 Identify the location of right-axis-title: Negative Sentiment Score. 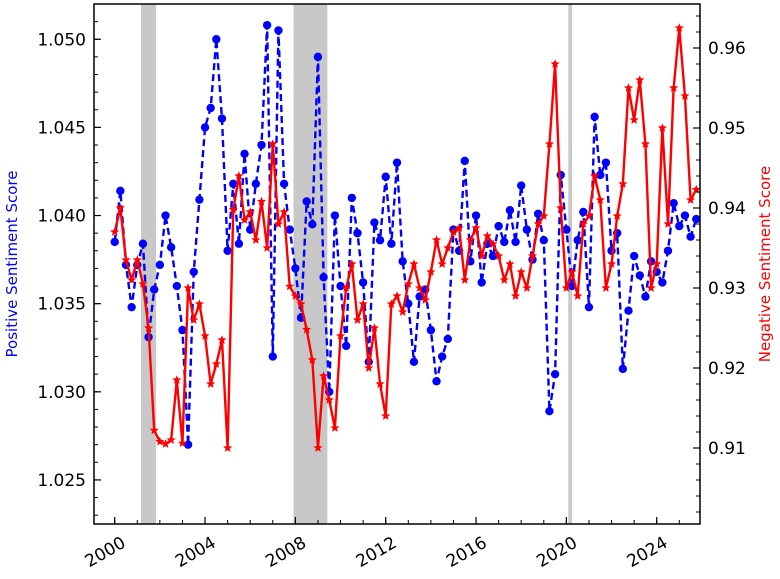
(765, 264).